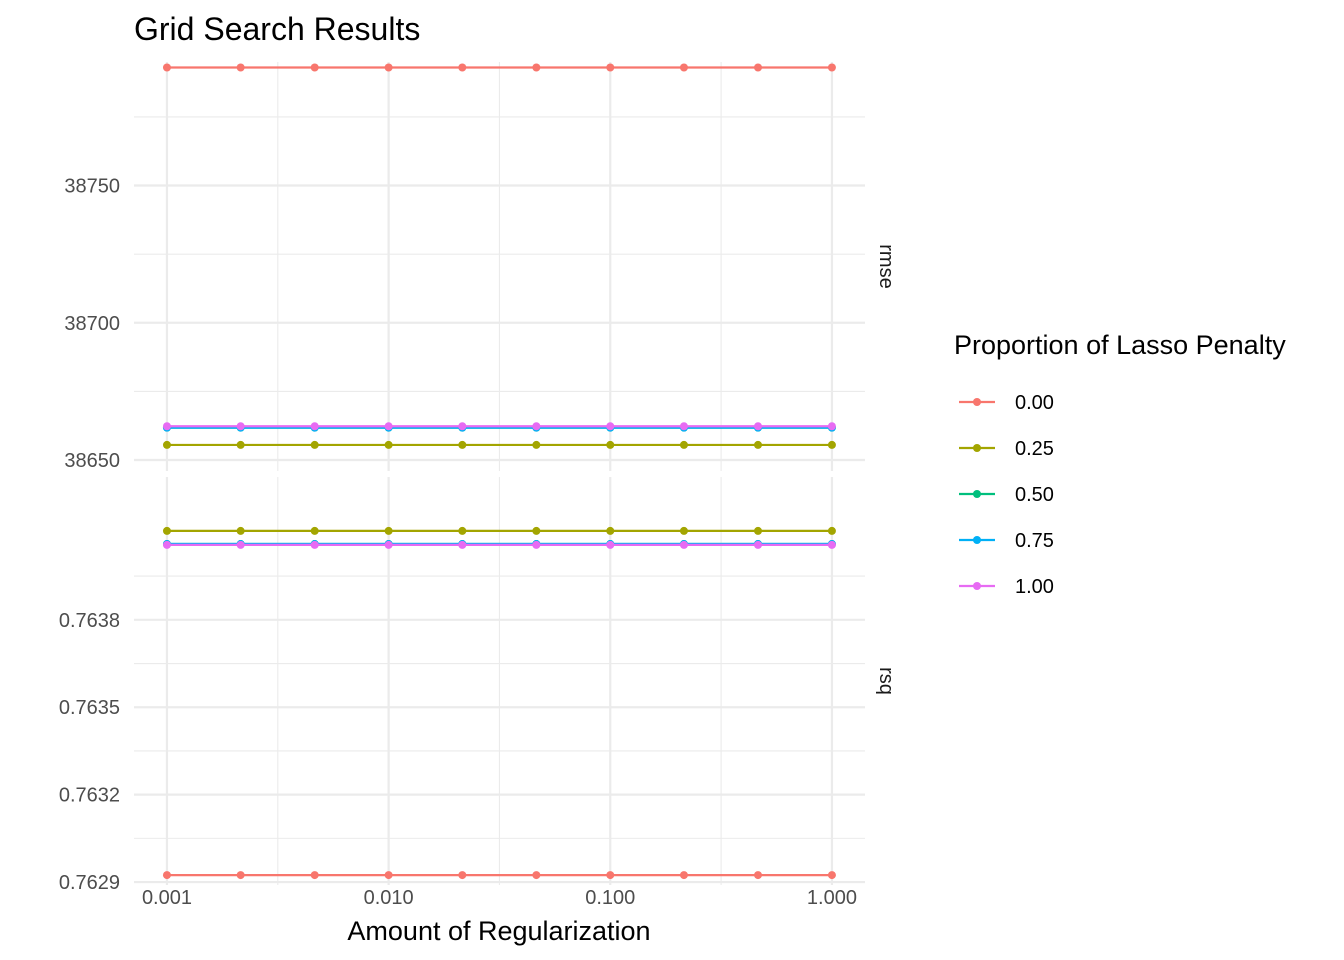 The image size is (1344, 960). Describe the element at coordinates (1120, 345) in the screenshot. I see `legend-title: Proportion of Lasso Penalty` at that location.